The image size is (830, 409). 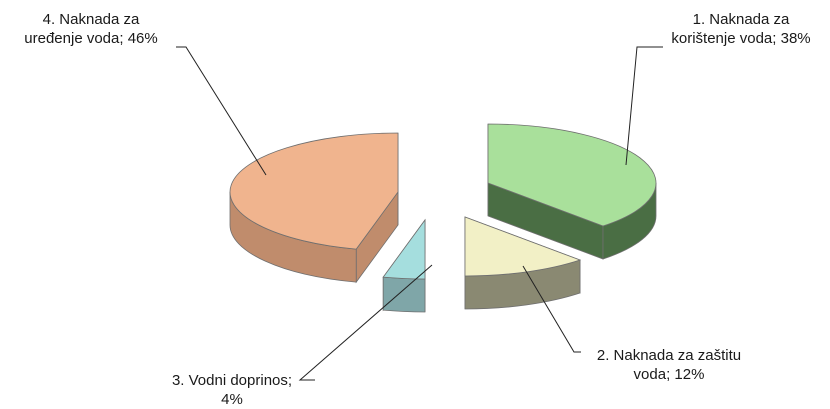 I want to click on data-label-line: voda; 12%, so click(x=669, y=374).